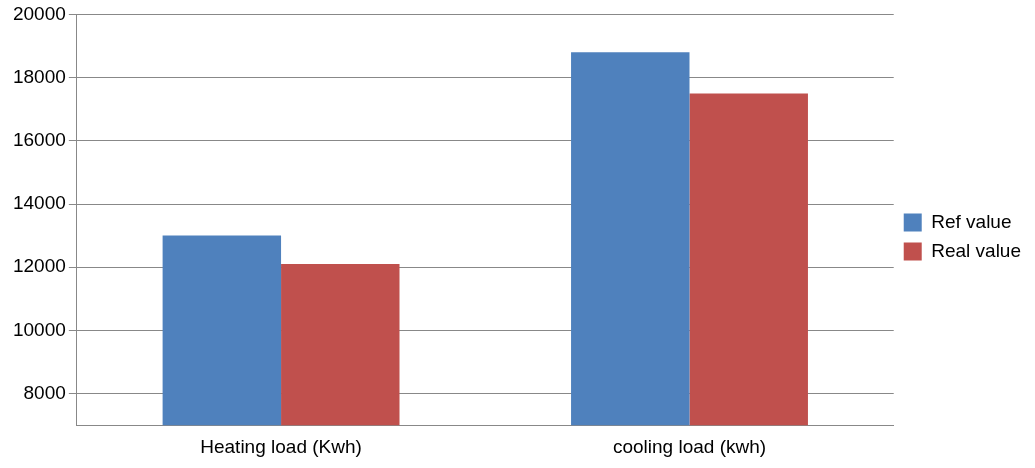 The image size is (1035, 468). Describe the element at coordinates (976, 250) in the screenshot. I see `legend-label: Real value` at that location.